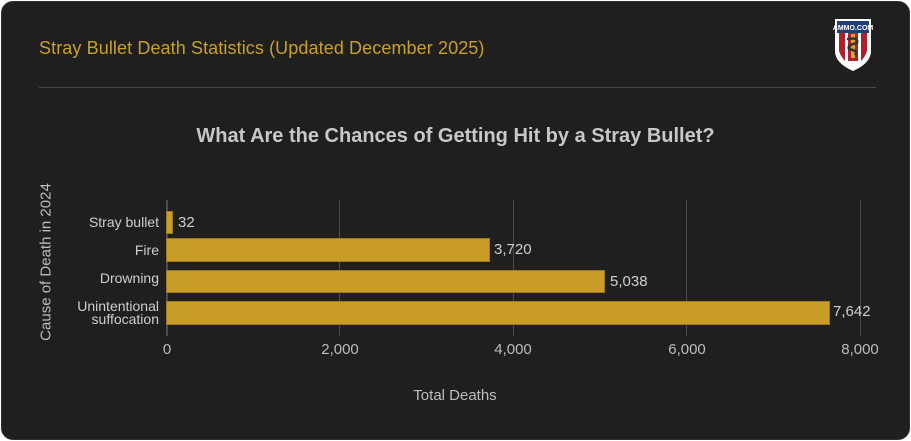 The height and width of the screenshot is (441, 911). Describe the element at coordinates (169, 222) in the screenshot. I see `bar-stray-bullet` at that location.